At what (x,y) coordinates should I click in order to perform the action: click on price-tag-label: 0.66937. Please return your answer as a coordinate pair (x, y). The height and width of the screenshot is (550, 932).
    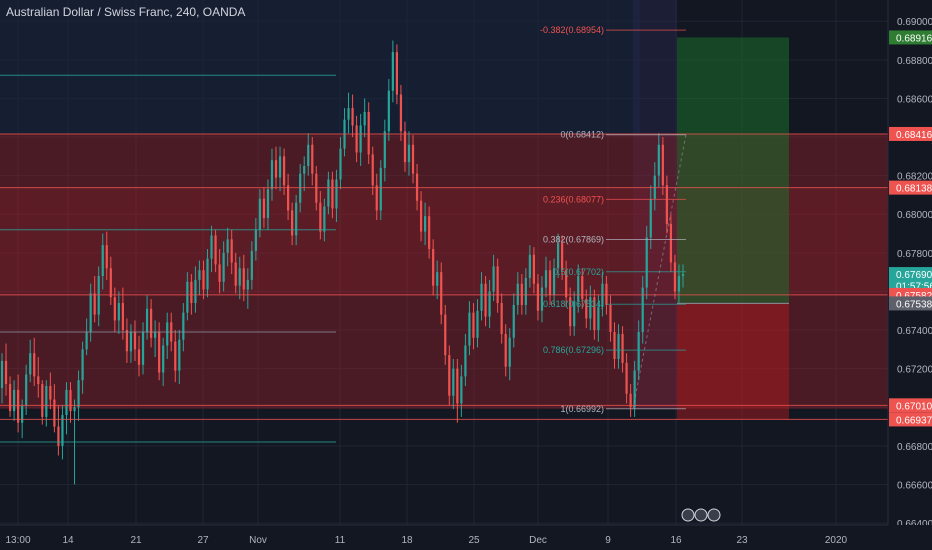
    Looking at the image, I should click on (914, 420).